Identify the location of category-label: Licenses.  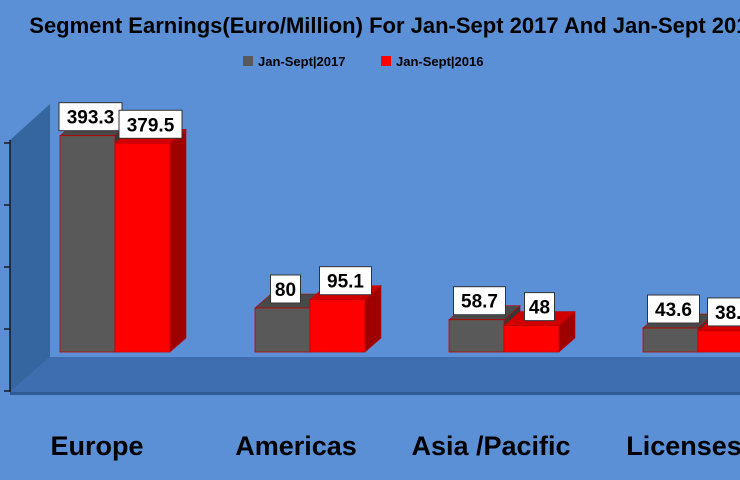
(683, 446).